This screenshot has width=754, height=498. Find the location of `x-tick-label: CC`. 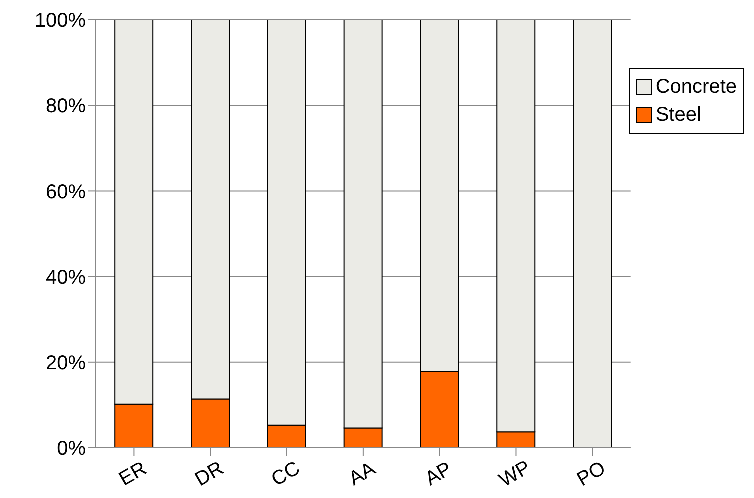

x-tick-label: CC is located at coordinates (286, 475).